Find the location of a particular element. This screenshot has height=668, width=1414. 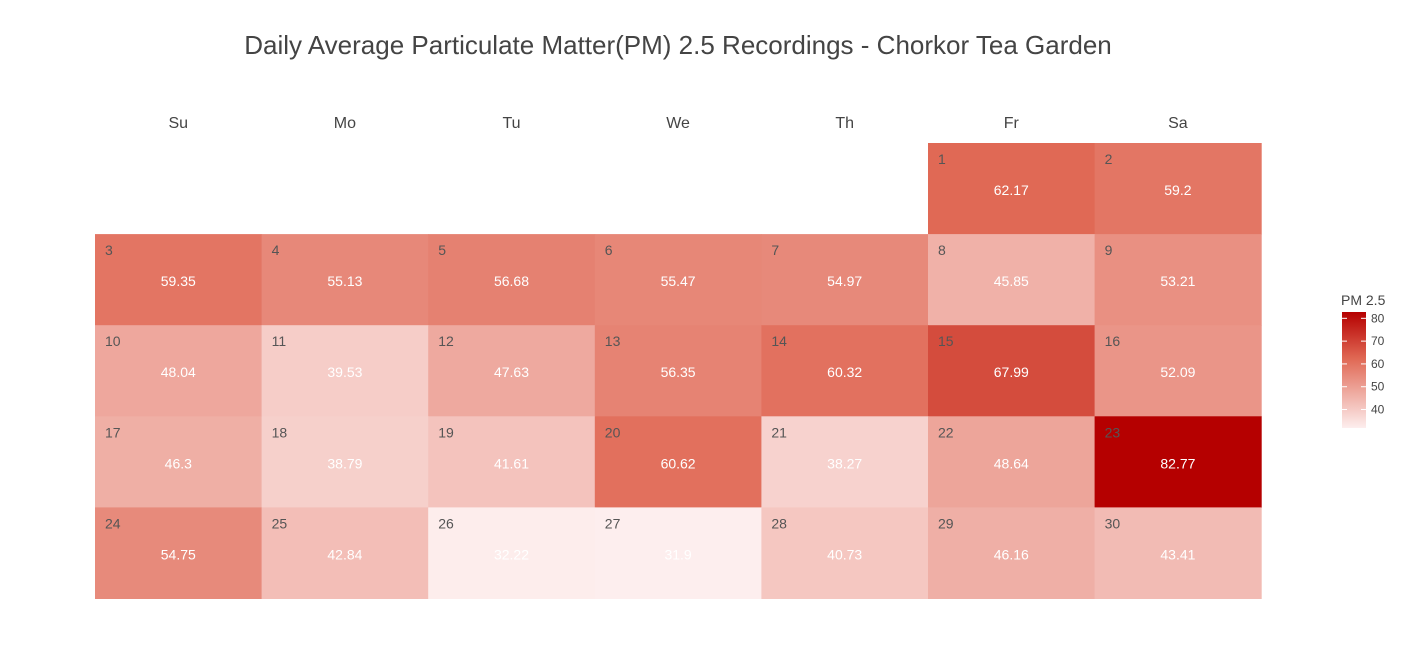

day-value: 55.47 is located at coordinates (678, 281).